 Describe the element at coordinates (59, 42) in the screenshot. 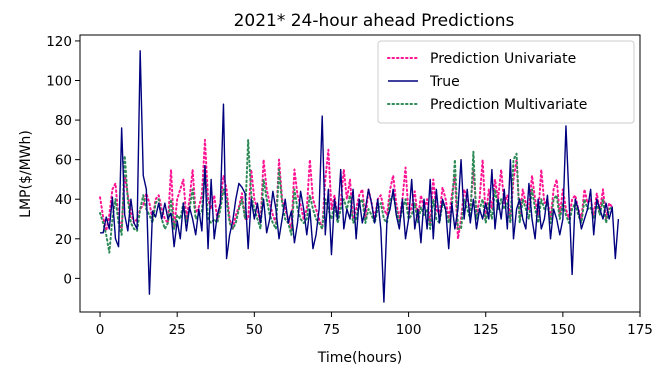

I see `y-tick-label: 120` at that location.